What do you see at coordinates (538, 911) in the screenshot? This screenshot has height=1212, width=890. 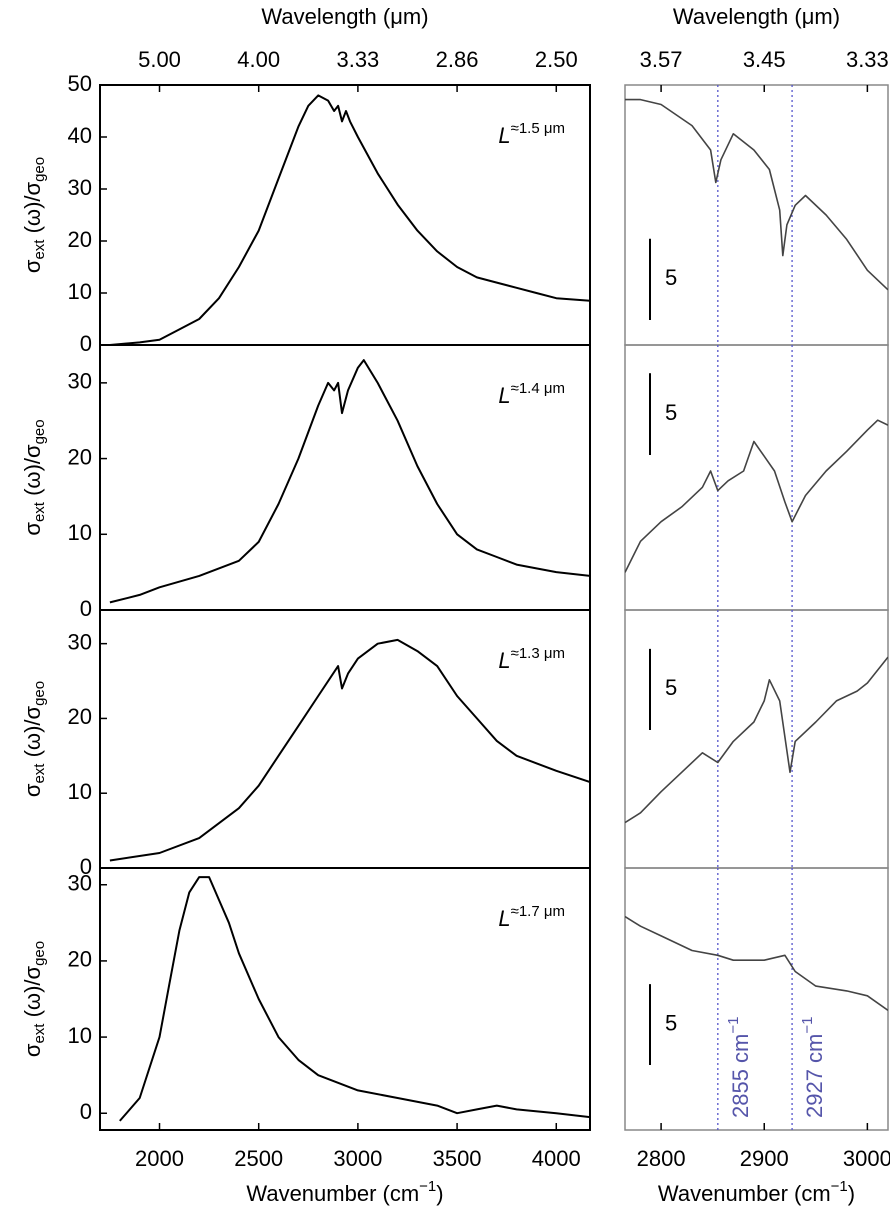 I see `annotation-part: ≈1.7 μm` at bounding box center [538, 911].